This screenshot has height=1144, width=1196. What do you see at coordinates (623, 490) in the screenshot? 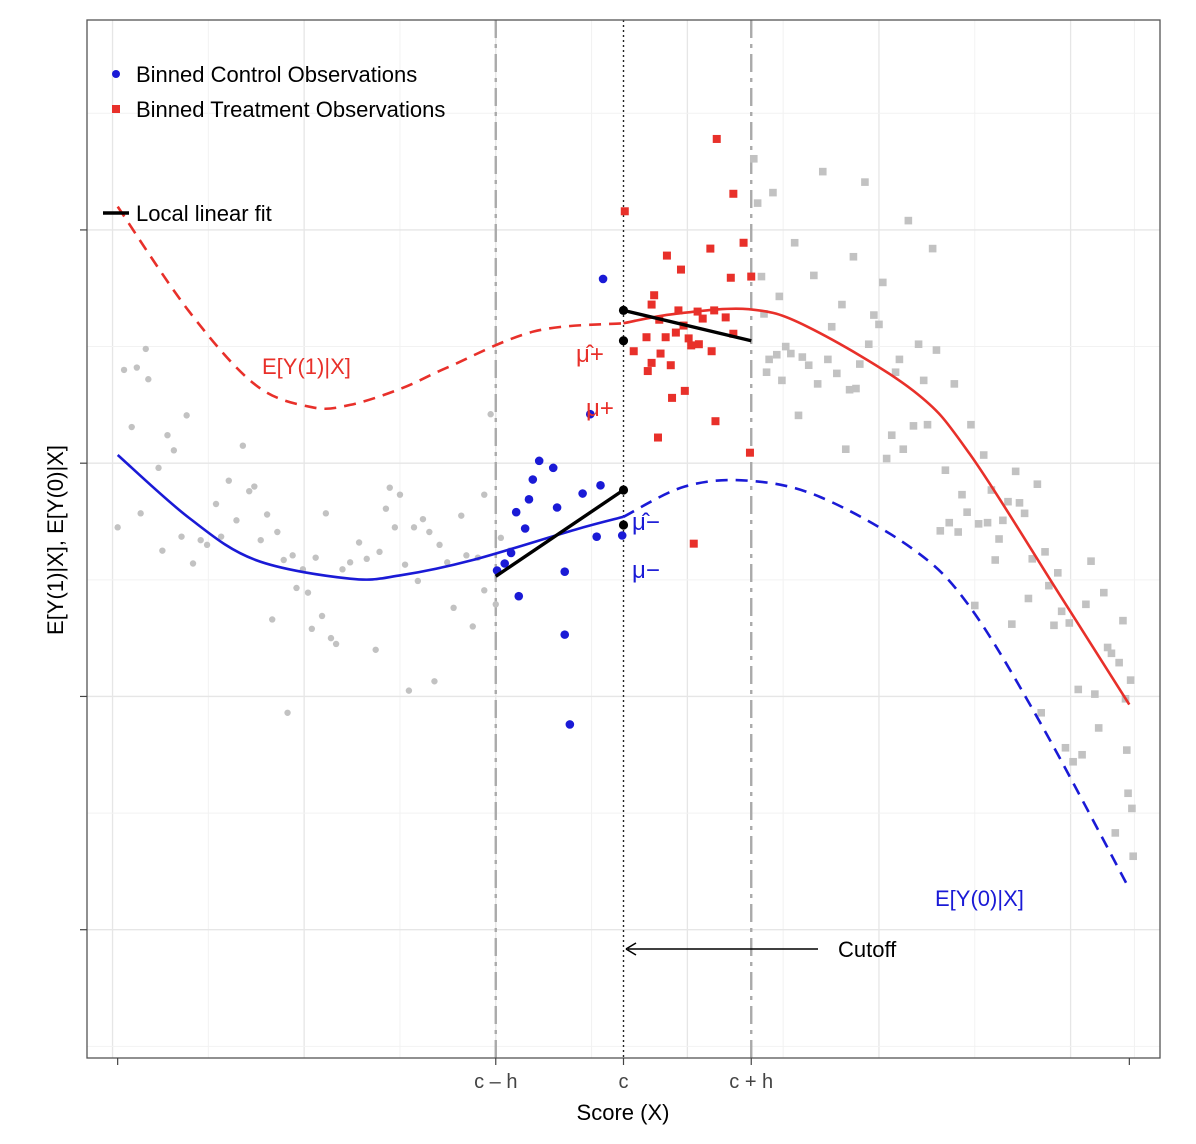
I see `mu-minus-hat-point` at bounding box center [623, 490].